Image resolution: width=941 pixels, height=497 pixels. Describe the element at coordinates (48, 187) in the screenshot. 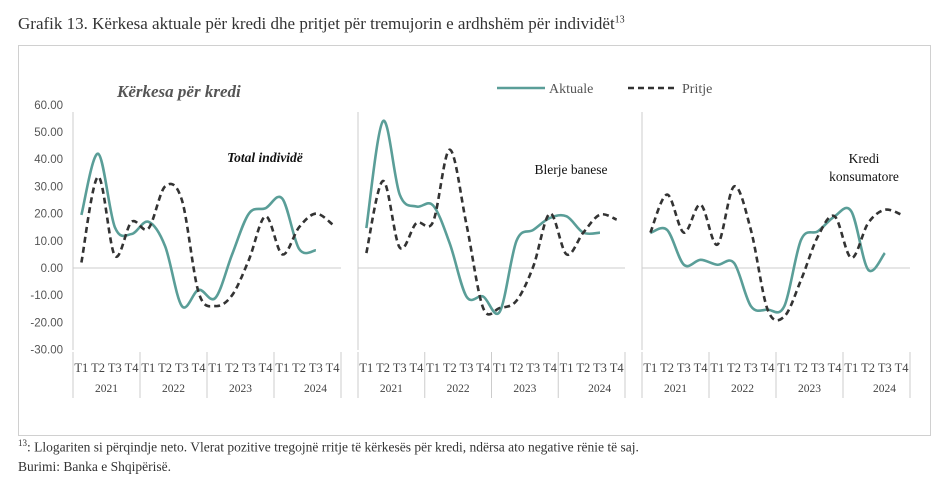

I see `y-tick-label: 30.00` at that location.